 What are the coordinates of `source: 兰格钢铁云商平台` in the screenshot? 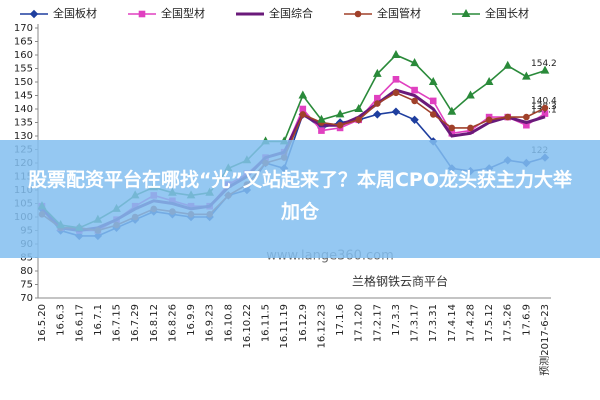 It's located at (400, 281).